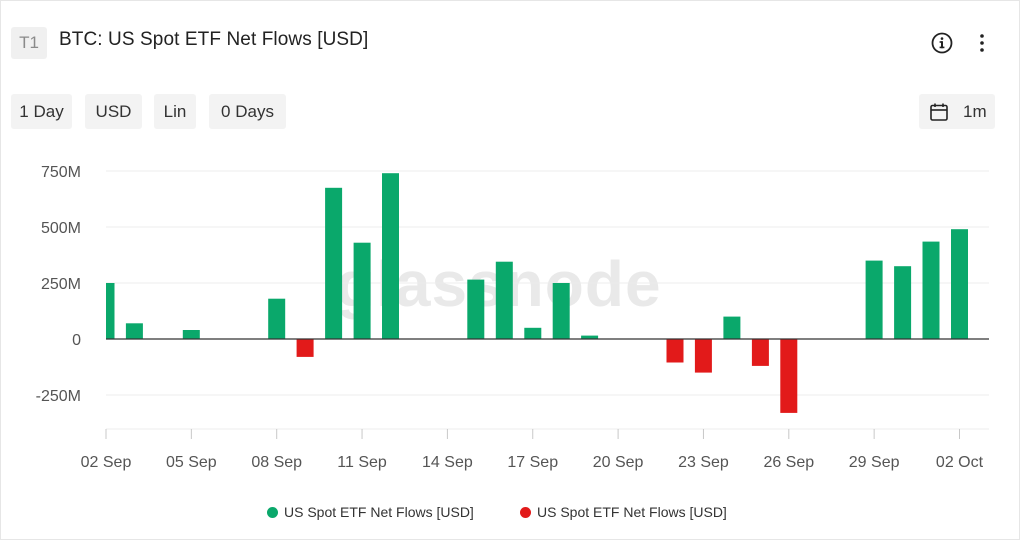 The width and height of the screenshot is (1020, 541). Describe the element at coordinates (61, 172) in the screenshot. I see `y-tick-label: 750M` at that location.